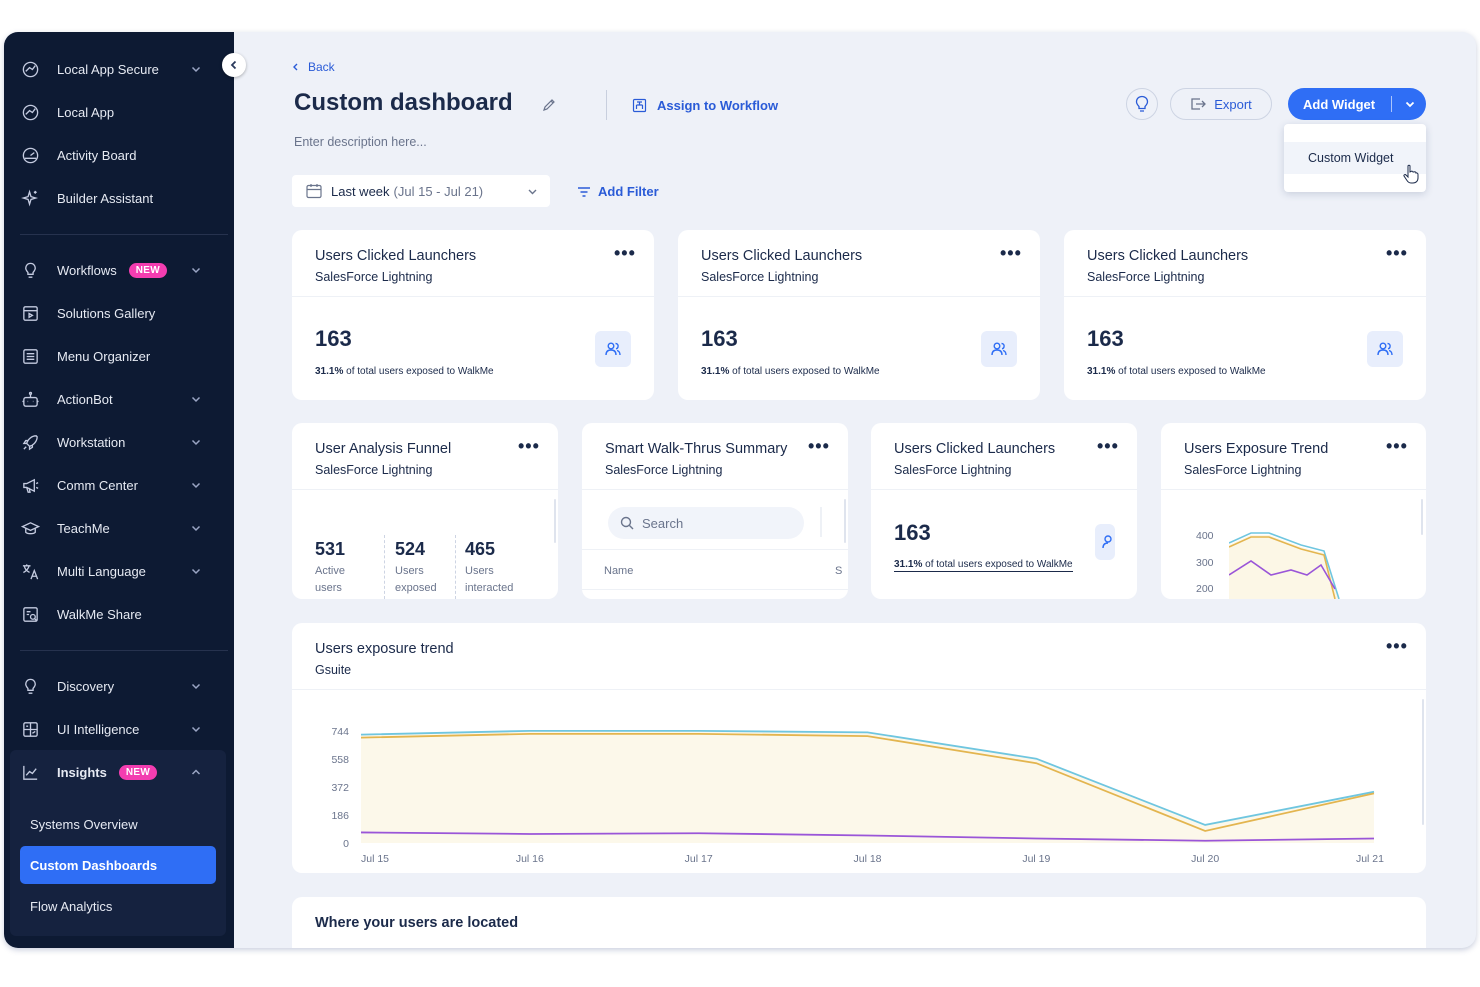 The height and width of the screenshot is (987, 1480). What do you see at coordinates (84, 824) in the screenshot?
I see `submenu-item-systems-overview: Systems Overview` at bounding box center [84, 824].